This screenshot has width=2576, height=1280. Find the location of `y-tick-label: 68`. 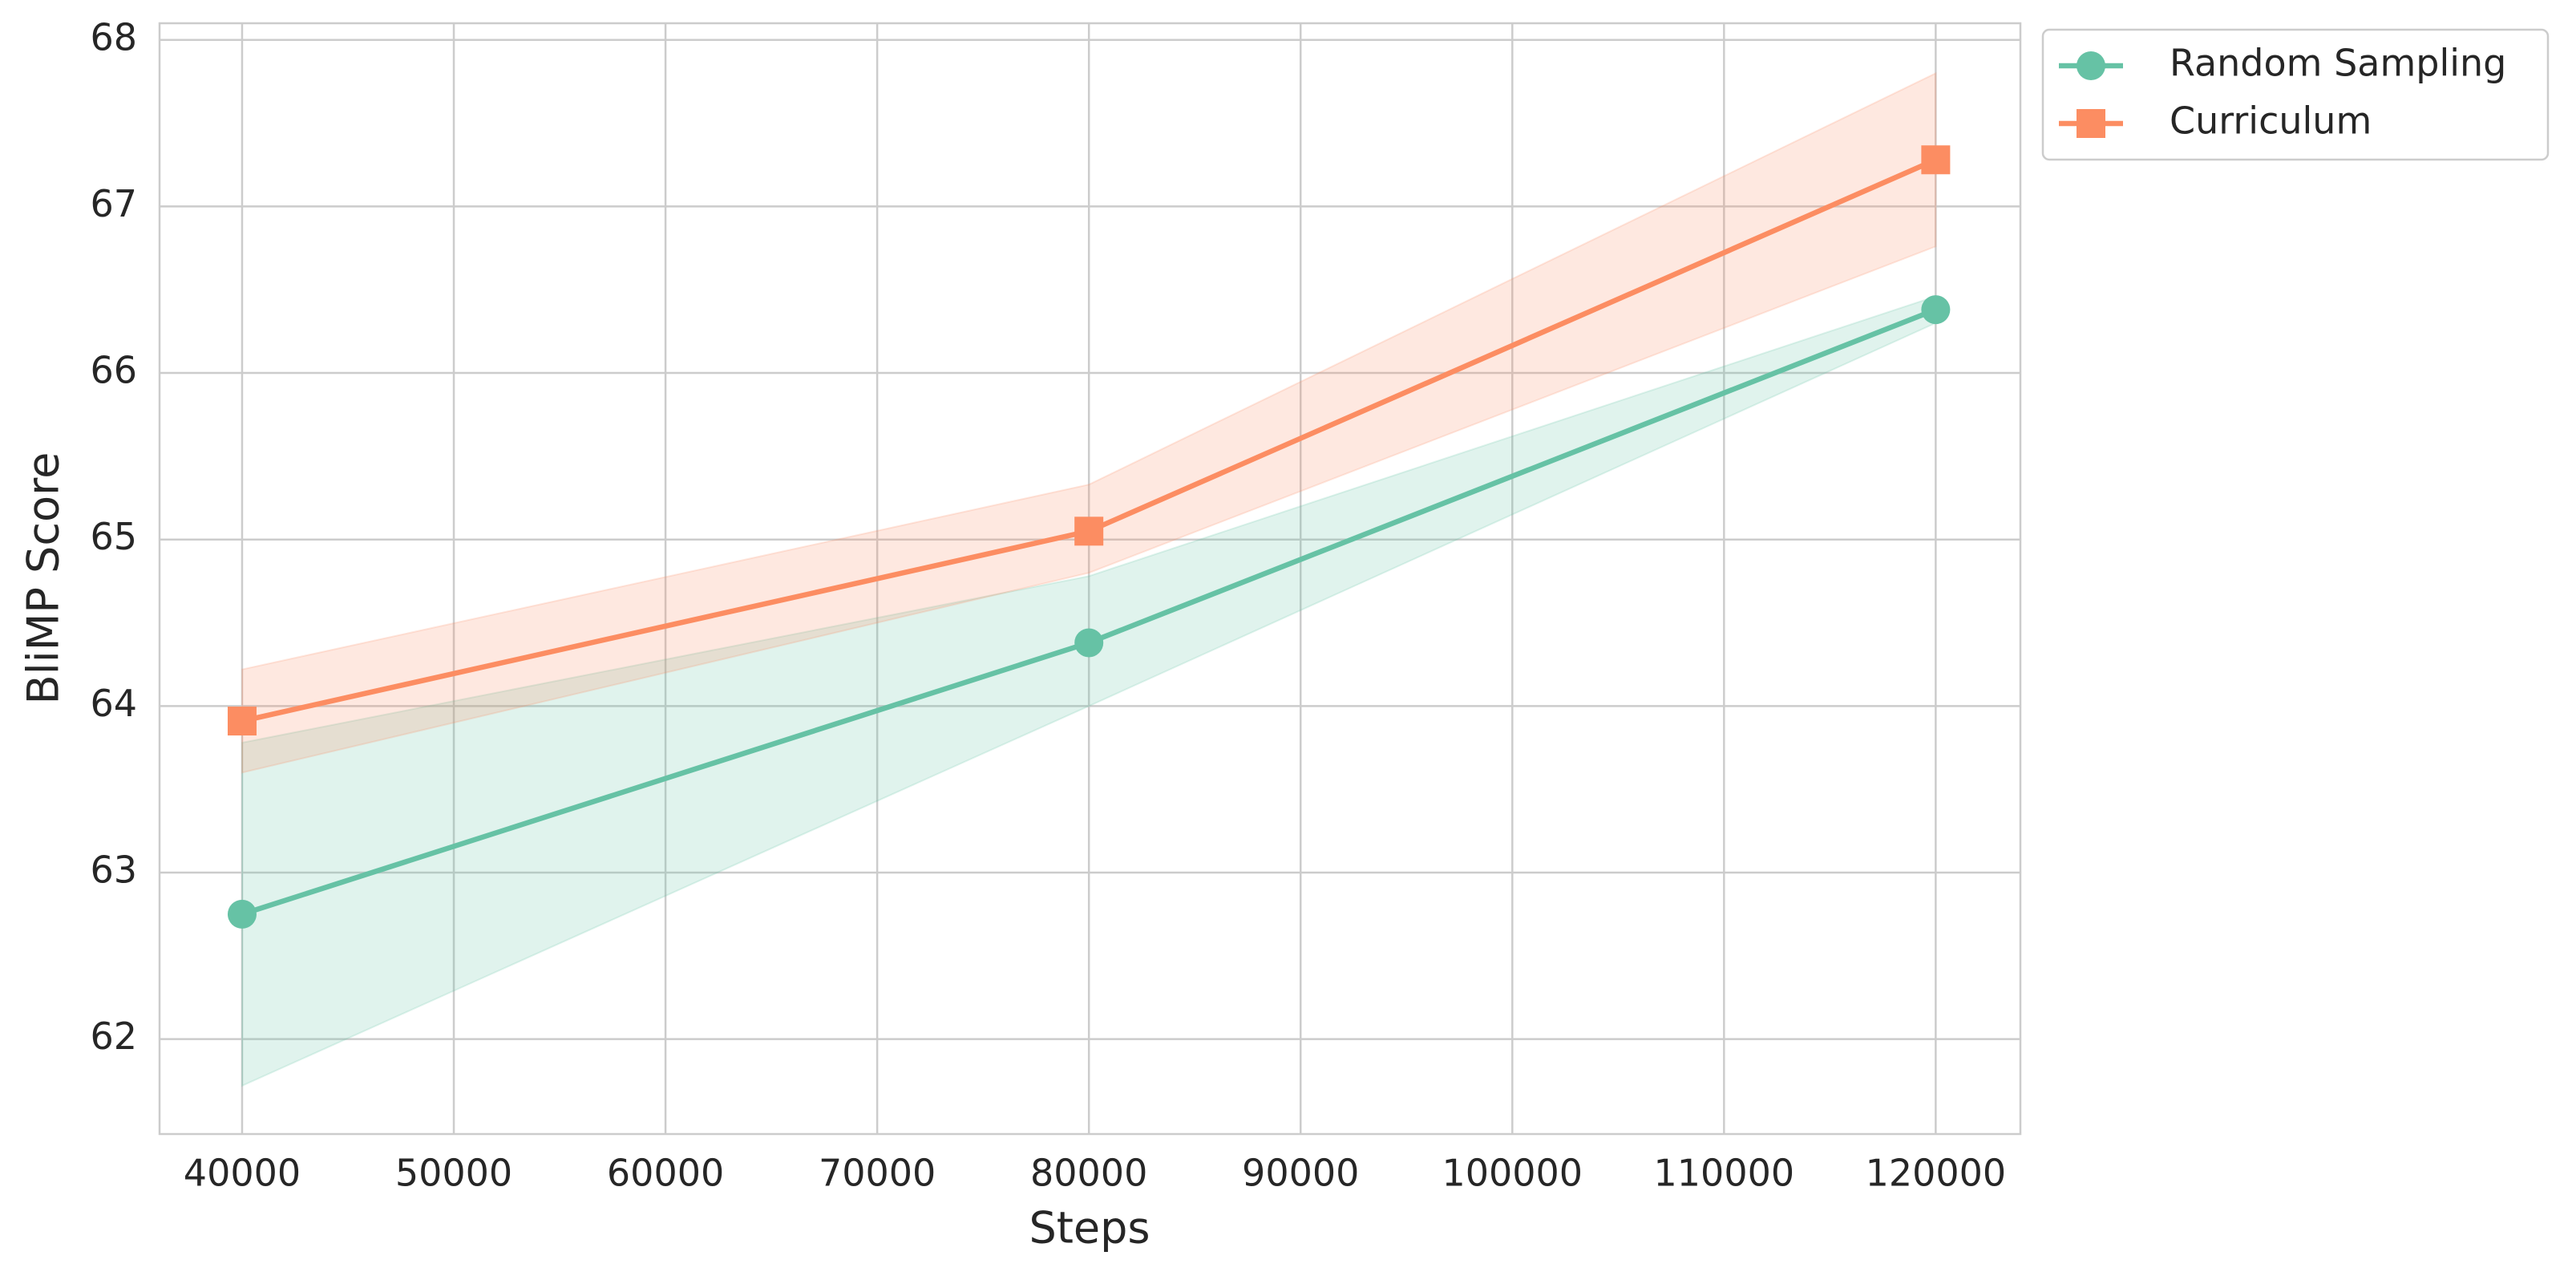

y-tick-label: 68 is located at coordinates (113, 37).